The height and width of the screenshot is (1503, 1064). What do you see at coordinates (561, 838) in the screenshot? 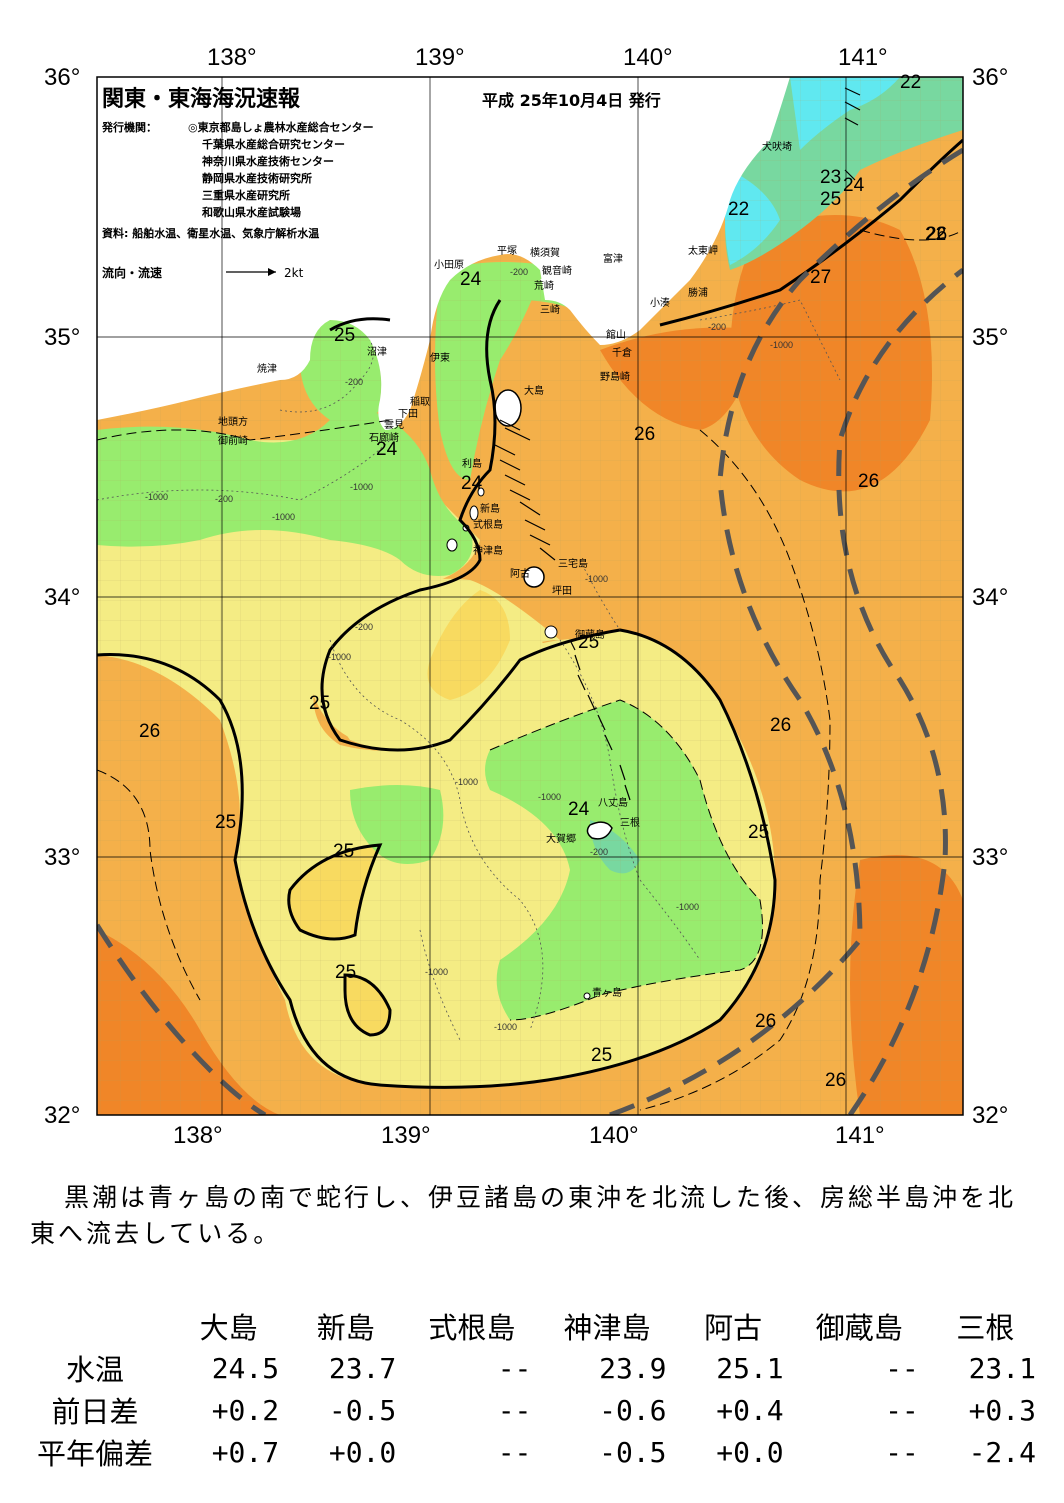
I see `place-label: 大賀郷` at bounding box center [561, 838].